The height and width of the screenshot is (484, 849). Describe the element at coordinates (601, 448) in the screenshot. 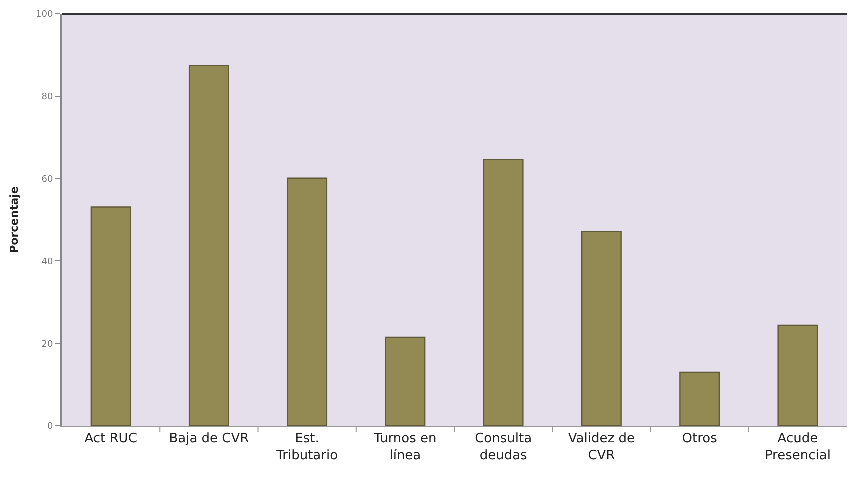

I see `x-tick-label: Validez de CVR` at that location.